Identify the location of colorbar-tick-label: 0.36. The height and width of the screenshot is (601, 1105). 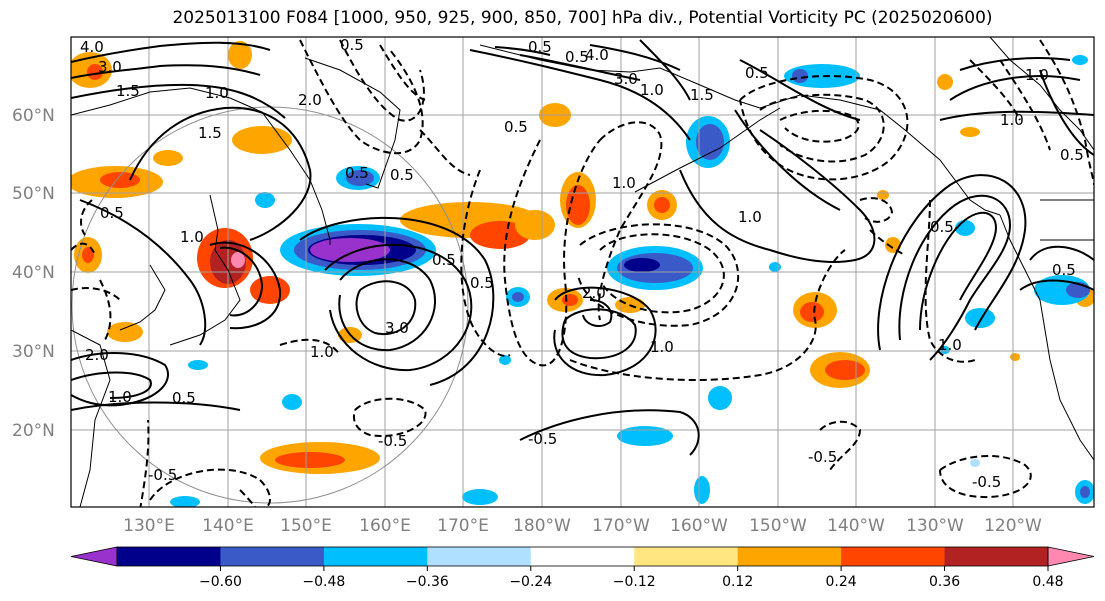
(944, 582).